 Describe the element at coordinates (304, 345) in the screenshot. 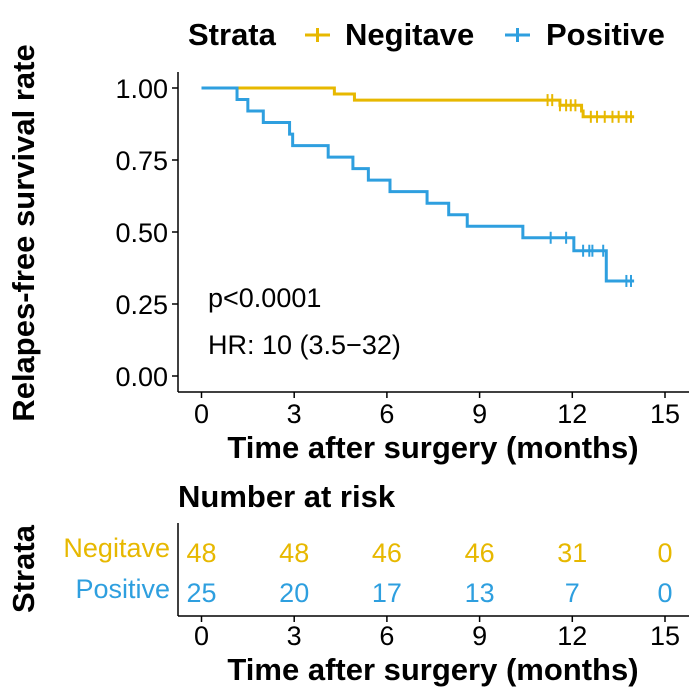

I see `hr-annotation: HR: 10 (3.5−32)` at that location.